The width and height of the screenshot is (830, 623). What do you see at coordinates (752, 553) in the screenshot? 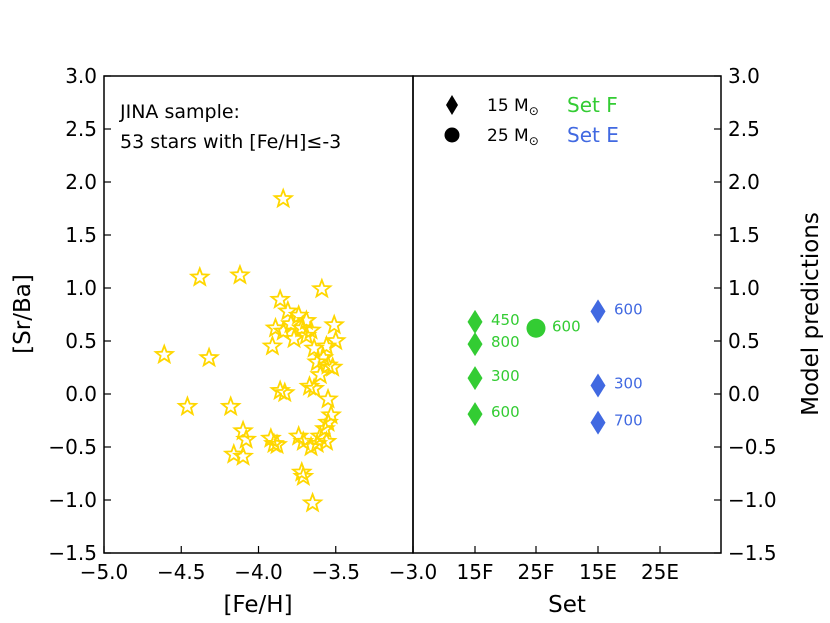
I see `y-tick-label-right: −1.5` at bounding box center [752, 553].